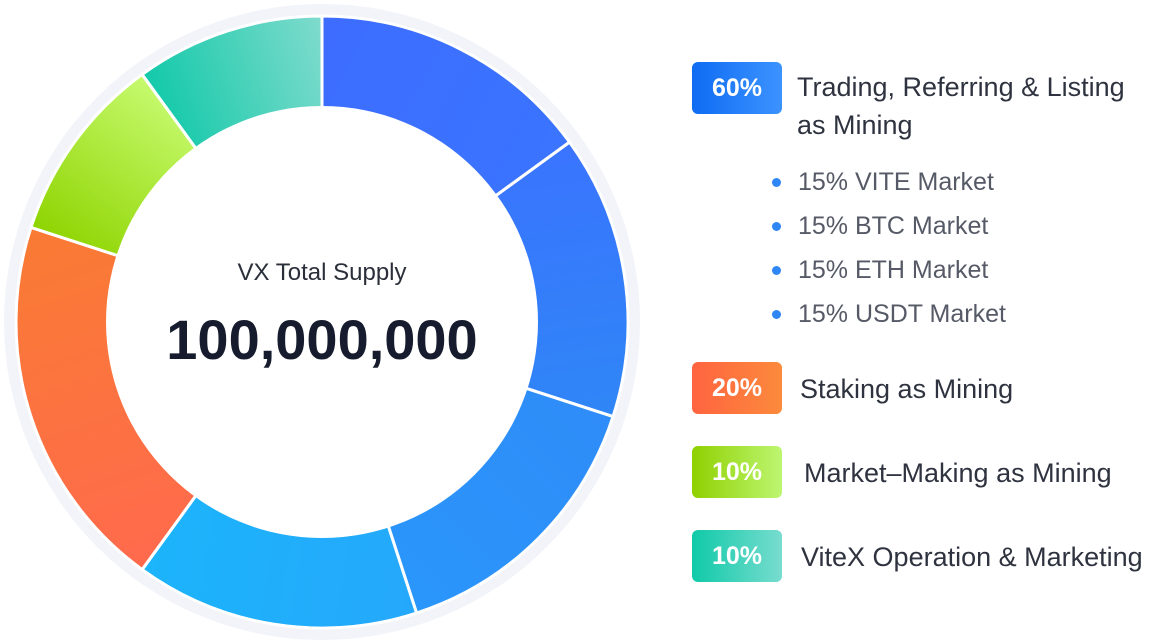 Image resolution: width=1162 pixels, height=644 pixels. Describe the element at coordinates (737, 556) in the screenshot. I see `percent-badge-operation: 10%` at that location.